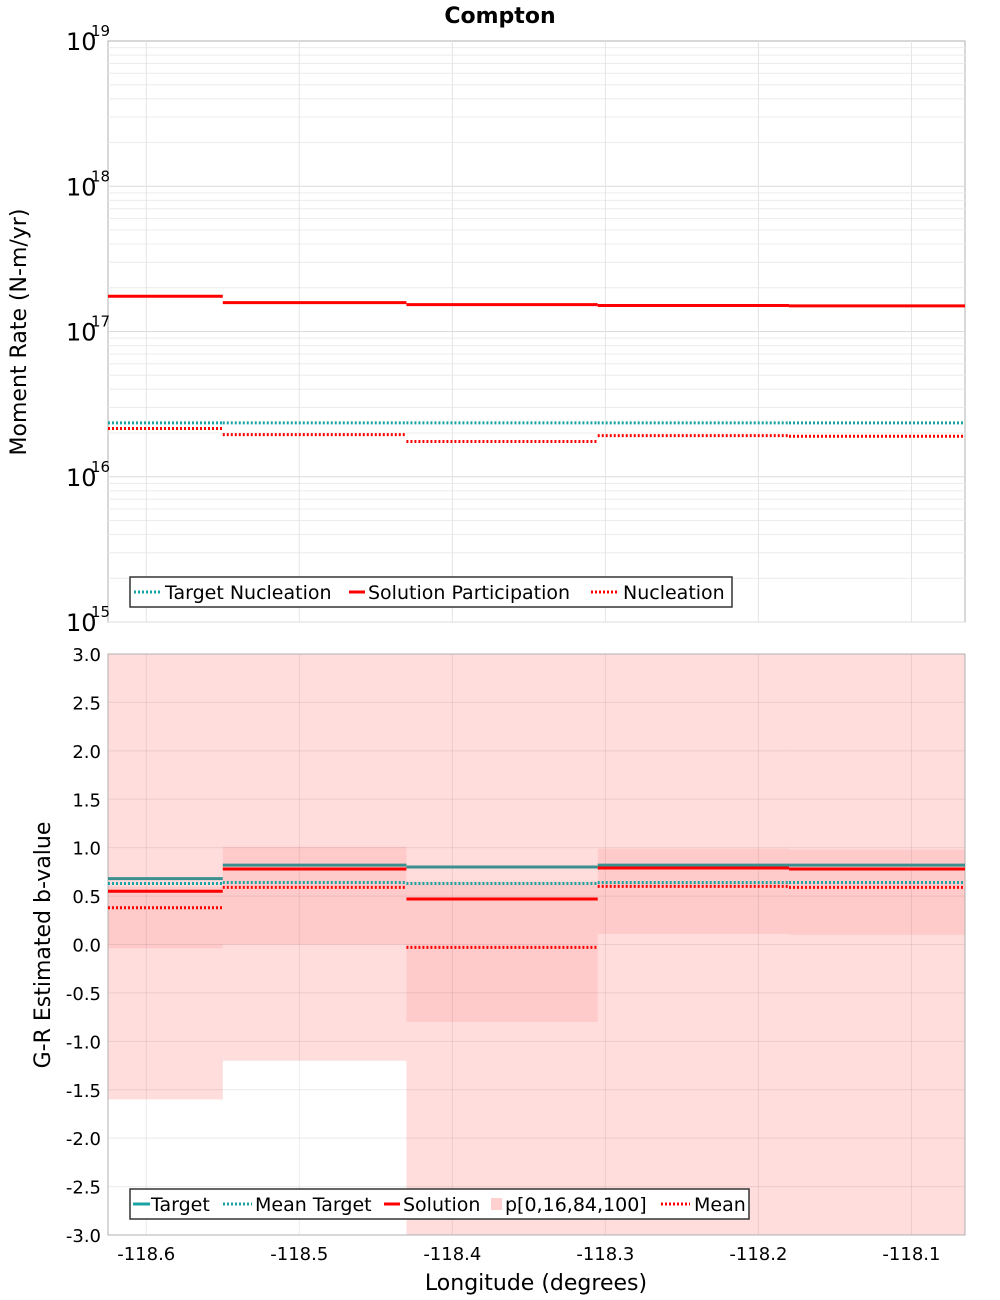 The width and height of the screenshot is (1000, 1300). I want to click on top-legend-box, so click(431, 592).